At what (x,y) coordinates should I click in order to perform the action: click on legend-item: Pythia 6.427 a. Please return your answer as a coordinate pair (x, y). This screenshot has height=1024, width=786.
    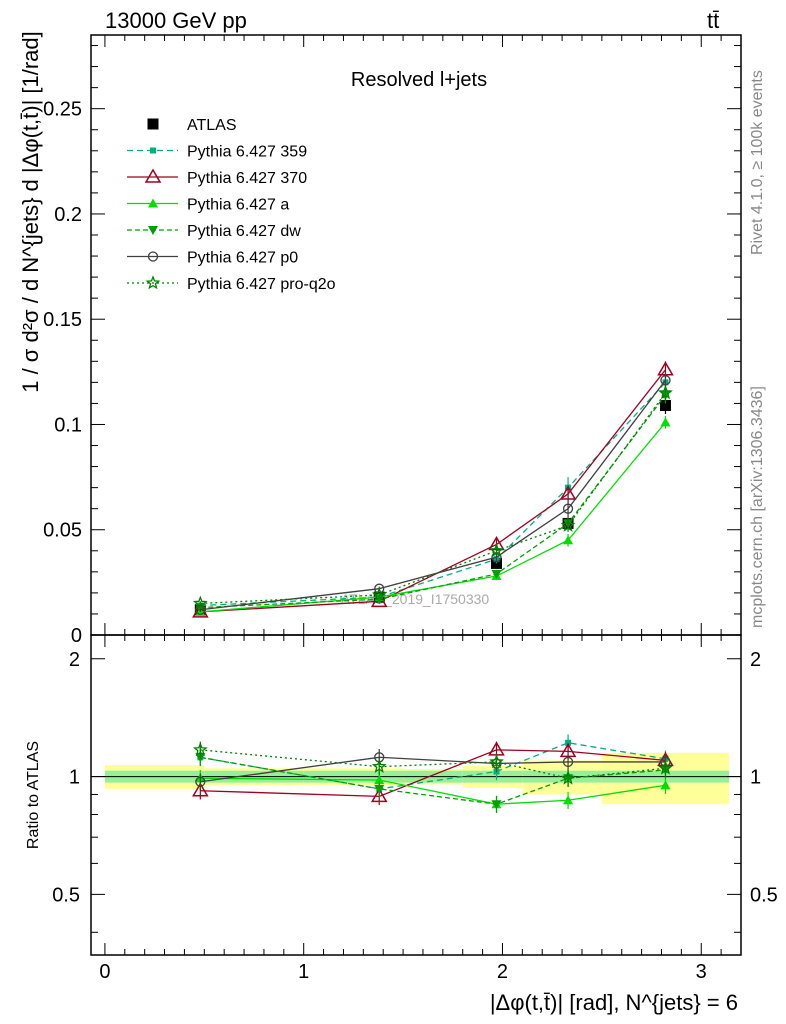
    Looking at the image, I should click on (208, 205).